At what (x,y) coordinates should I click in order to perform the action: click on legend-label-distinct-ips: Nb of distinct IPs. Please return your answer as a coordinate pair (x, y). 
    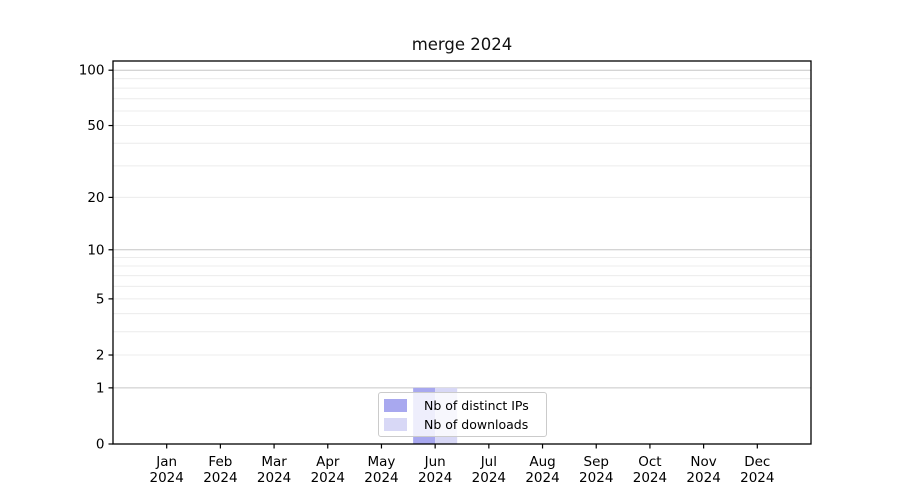
    Looking at the image, I should click on (476, 405).